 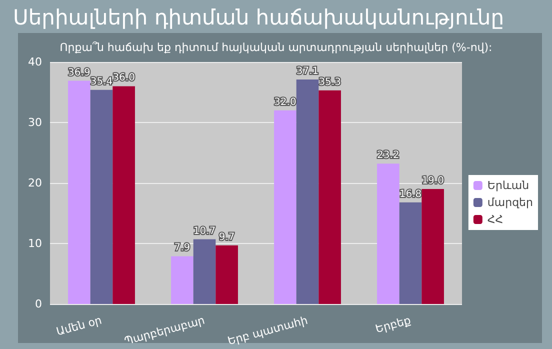 What do you see at coordinates (35, 183) in the screenshot?
I see `y-tick-label: 20` at bounding box center [35, 183].